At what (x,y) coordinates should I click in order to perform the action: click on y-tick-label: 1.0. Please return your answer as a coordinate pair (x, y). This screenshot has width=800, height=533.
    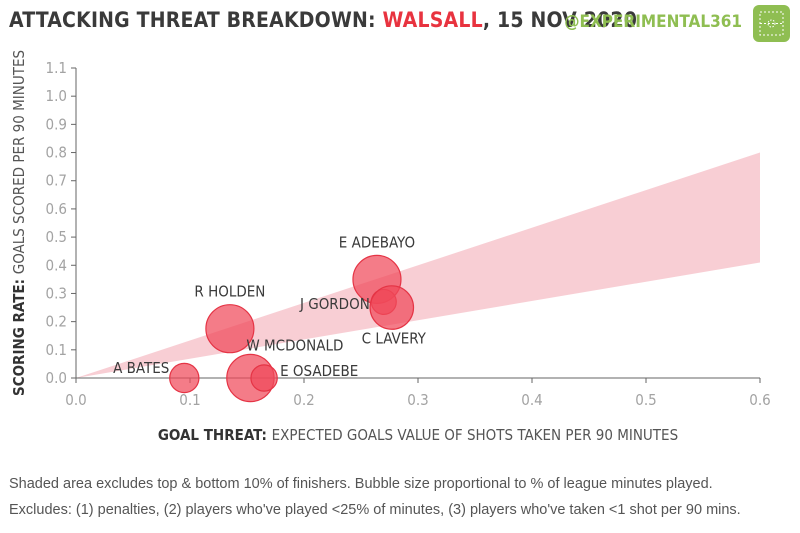
    Looking at the image, I should click on (56, 96).